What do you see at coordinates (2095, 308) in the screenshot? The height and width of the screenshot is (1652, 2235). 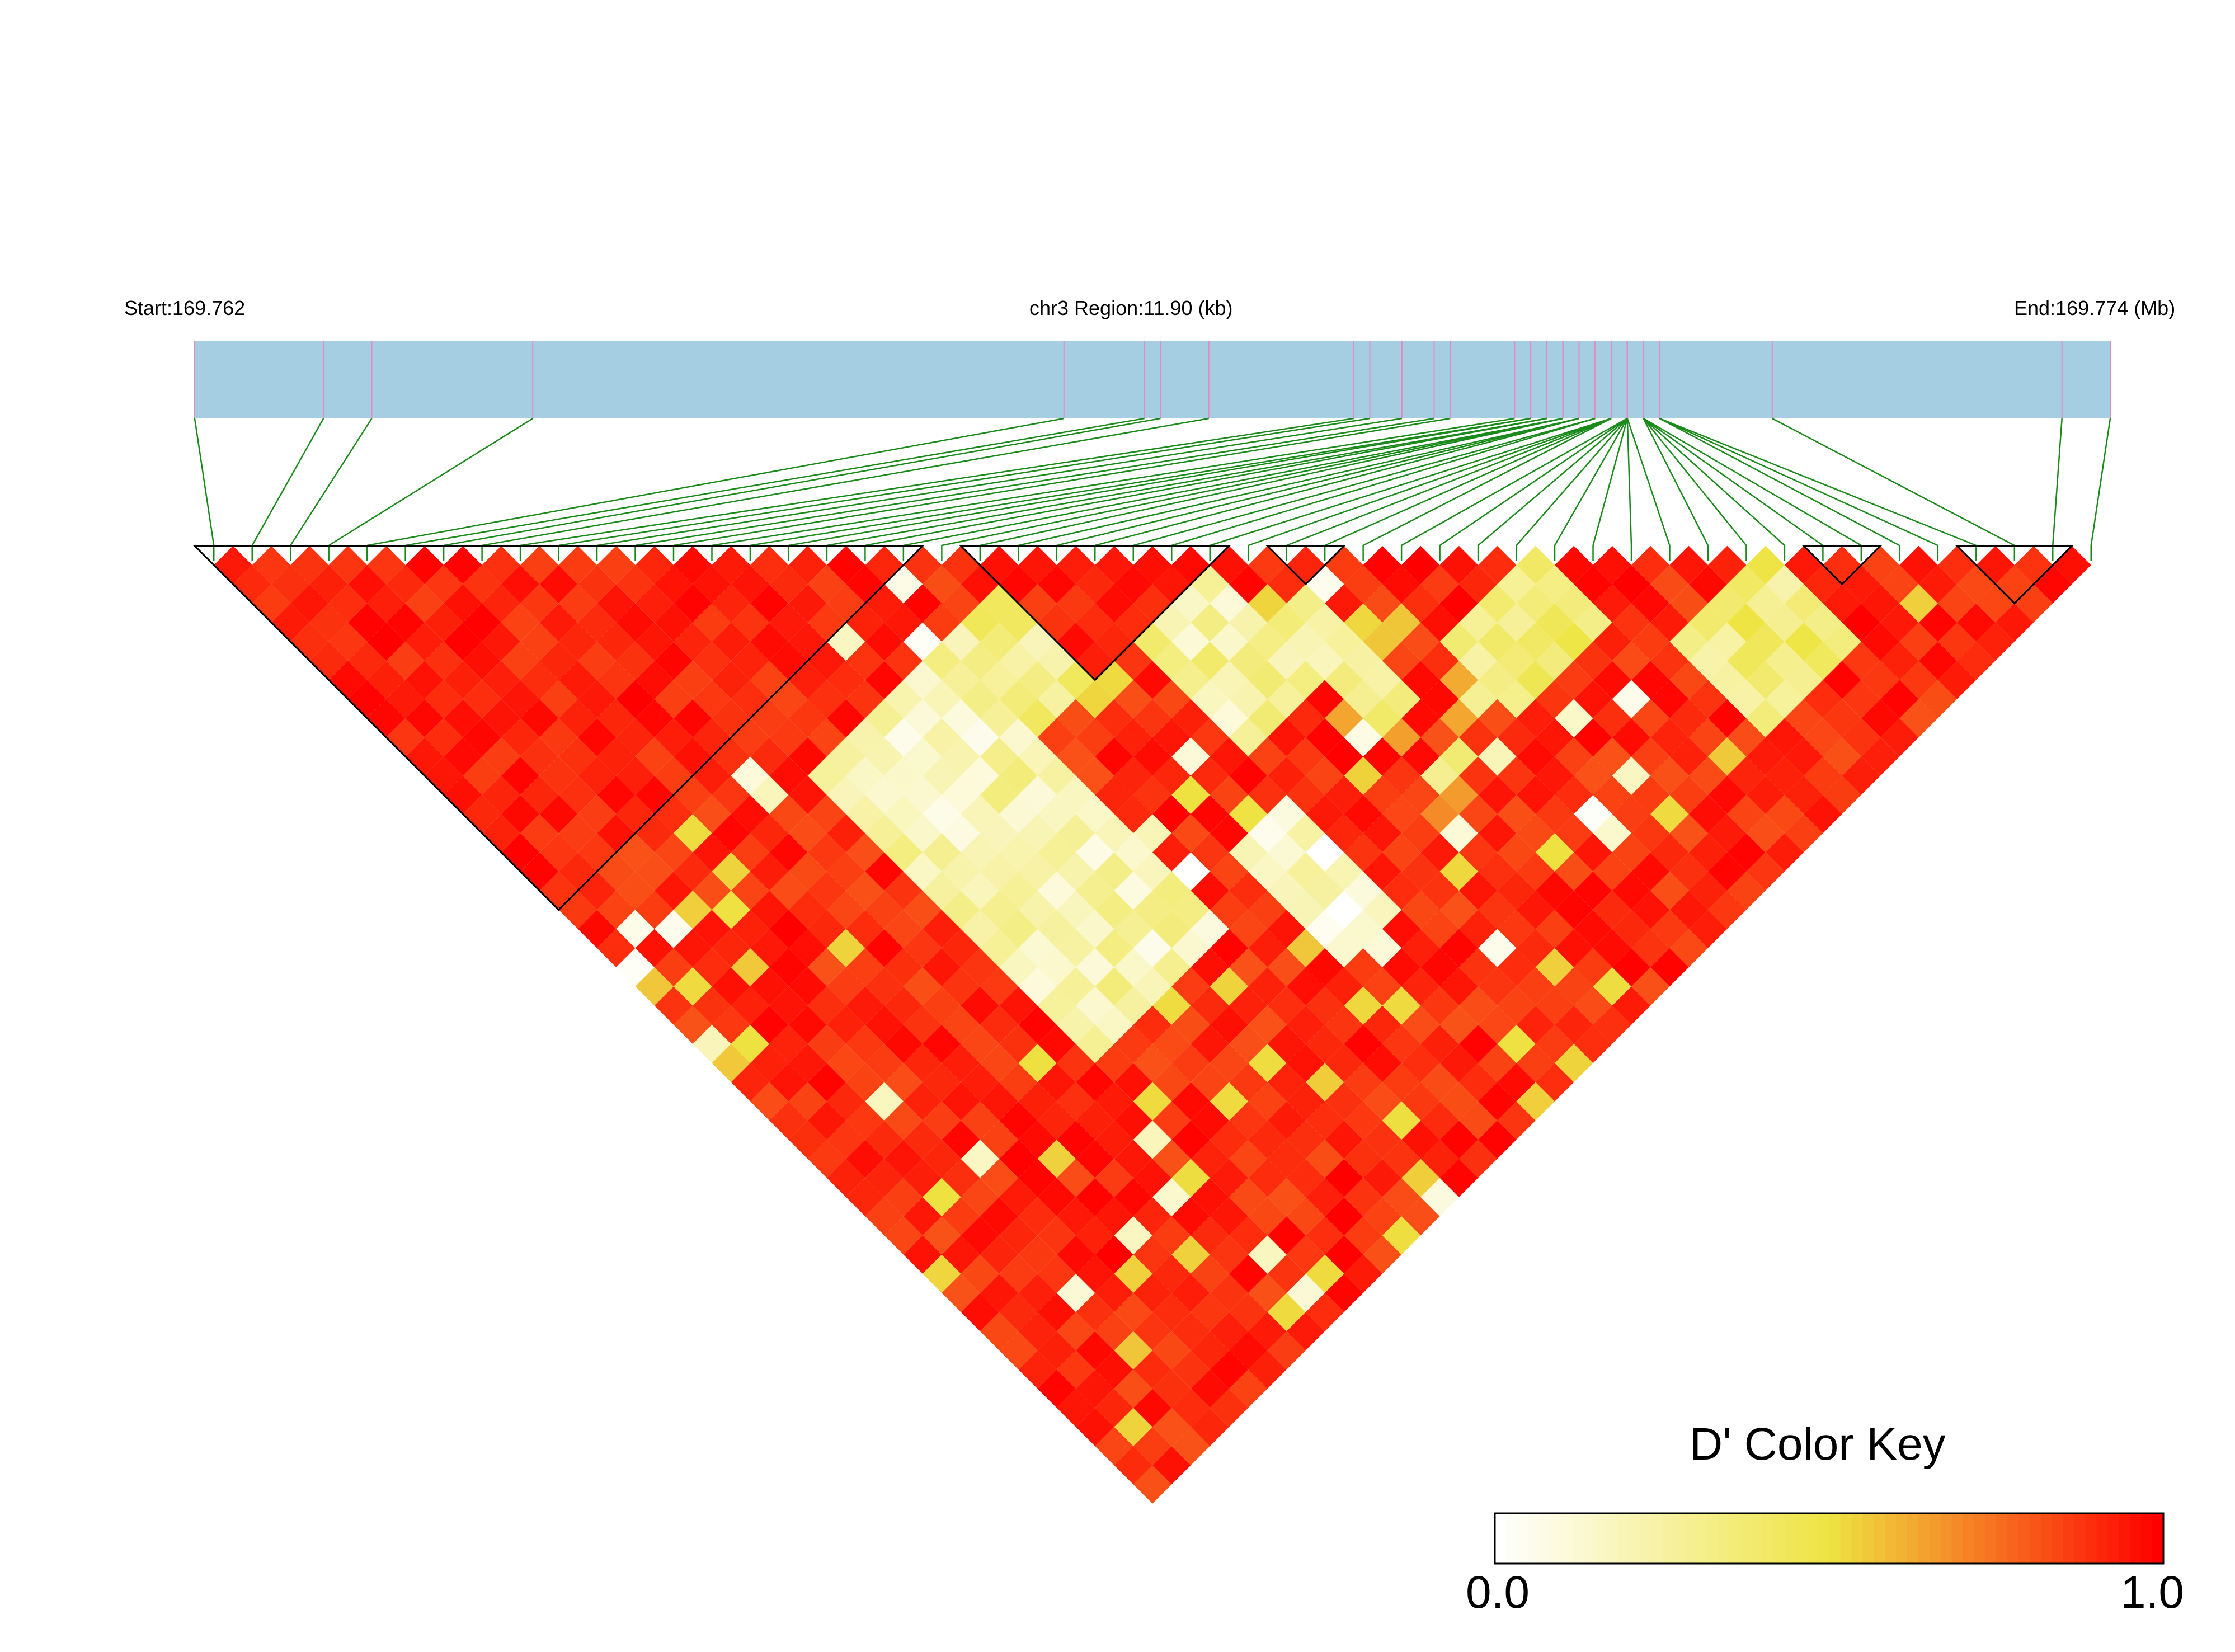 I see `region-end-label: End:169.774 (Mb)` at bounding box center [2095, 308].